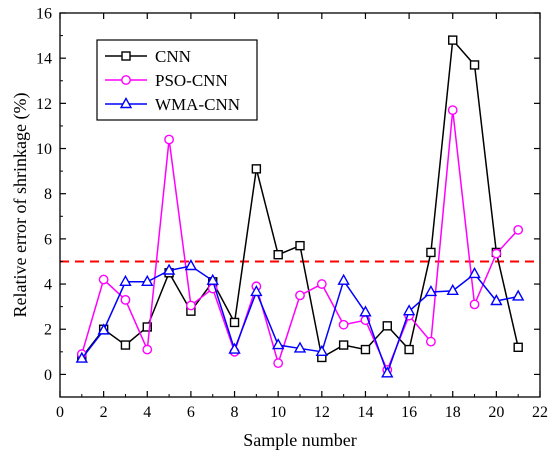 The image size is (550, 457). I want to click on x-axis-label: Sample number, so click(299, 440).